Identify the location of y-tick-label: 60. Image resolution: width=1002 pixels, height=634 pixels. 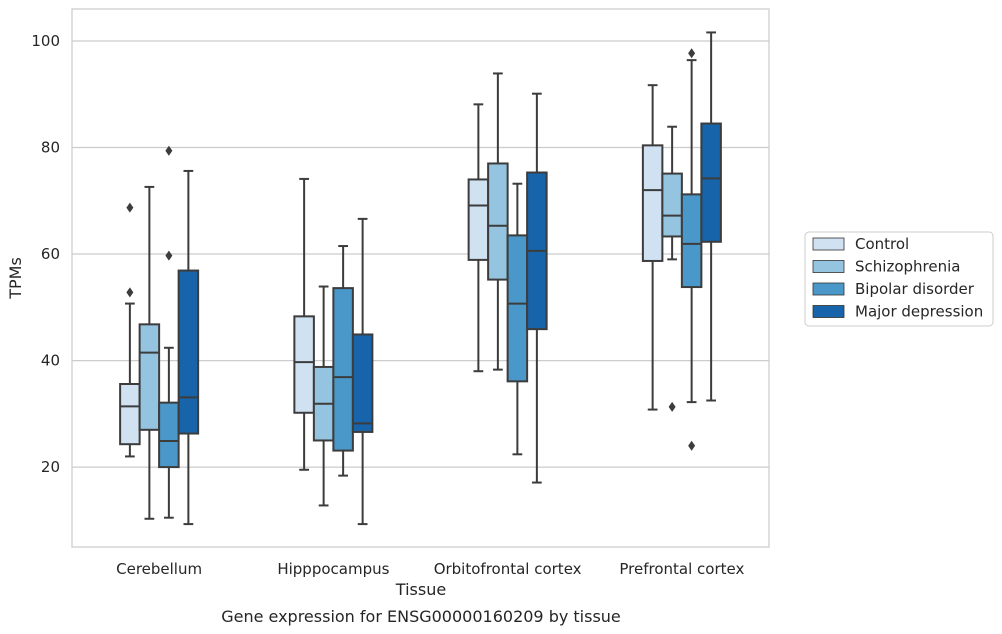
(50, 254).